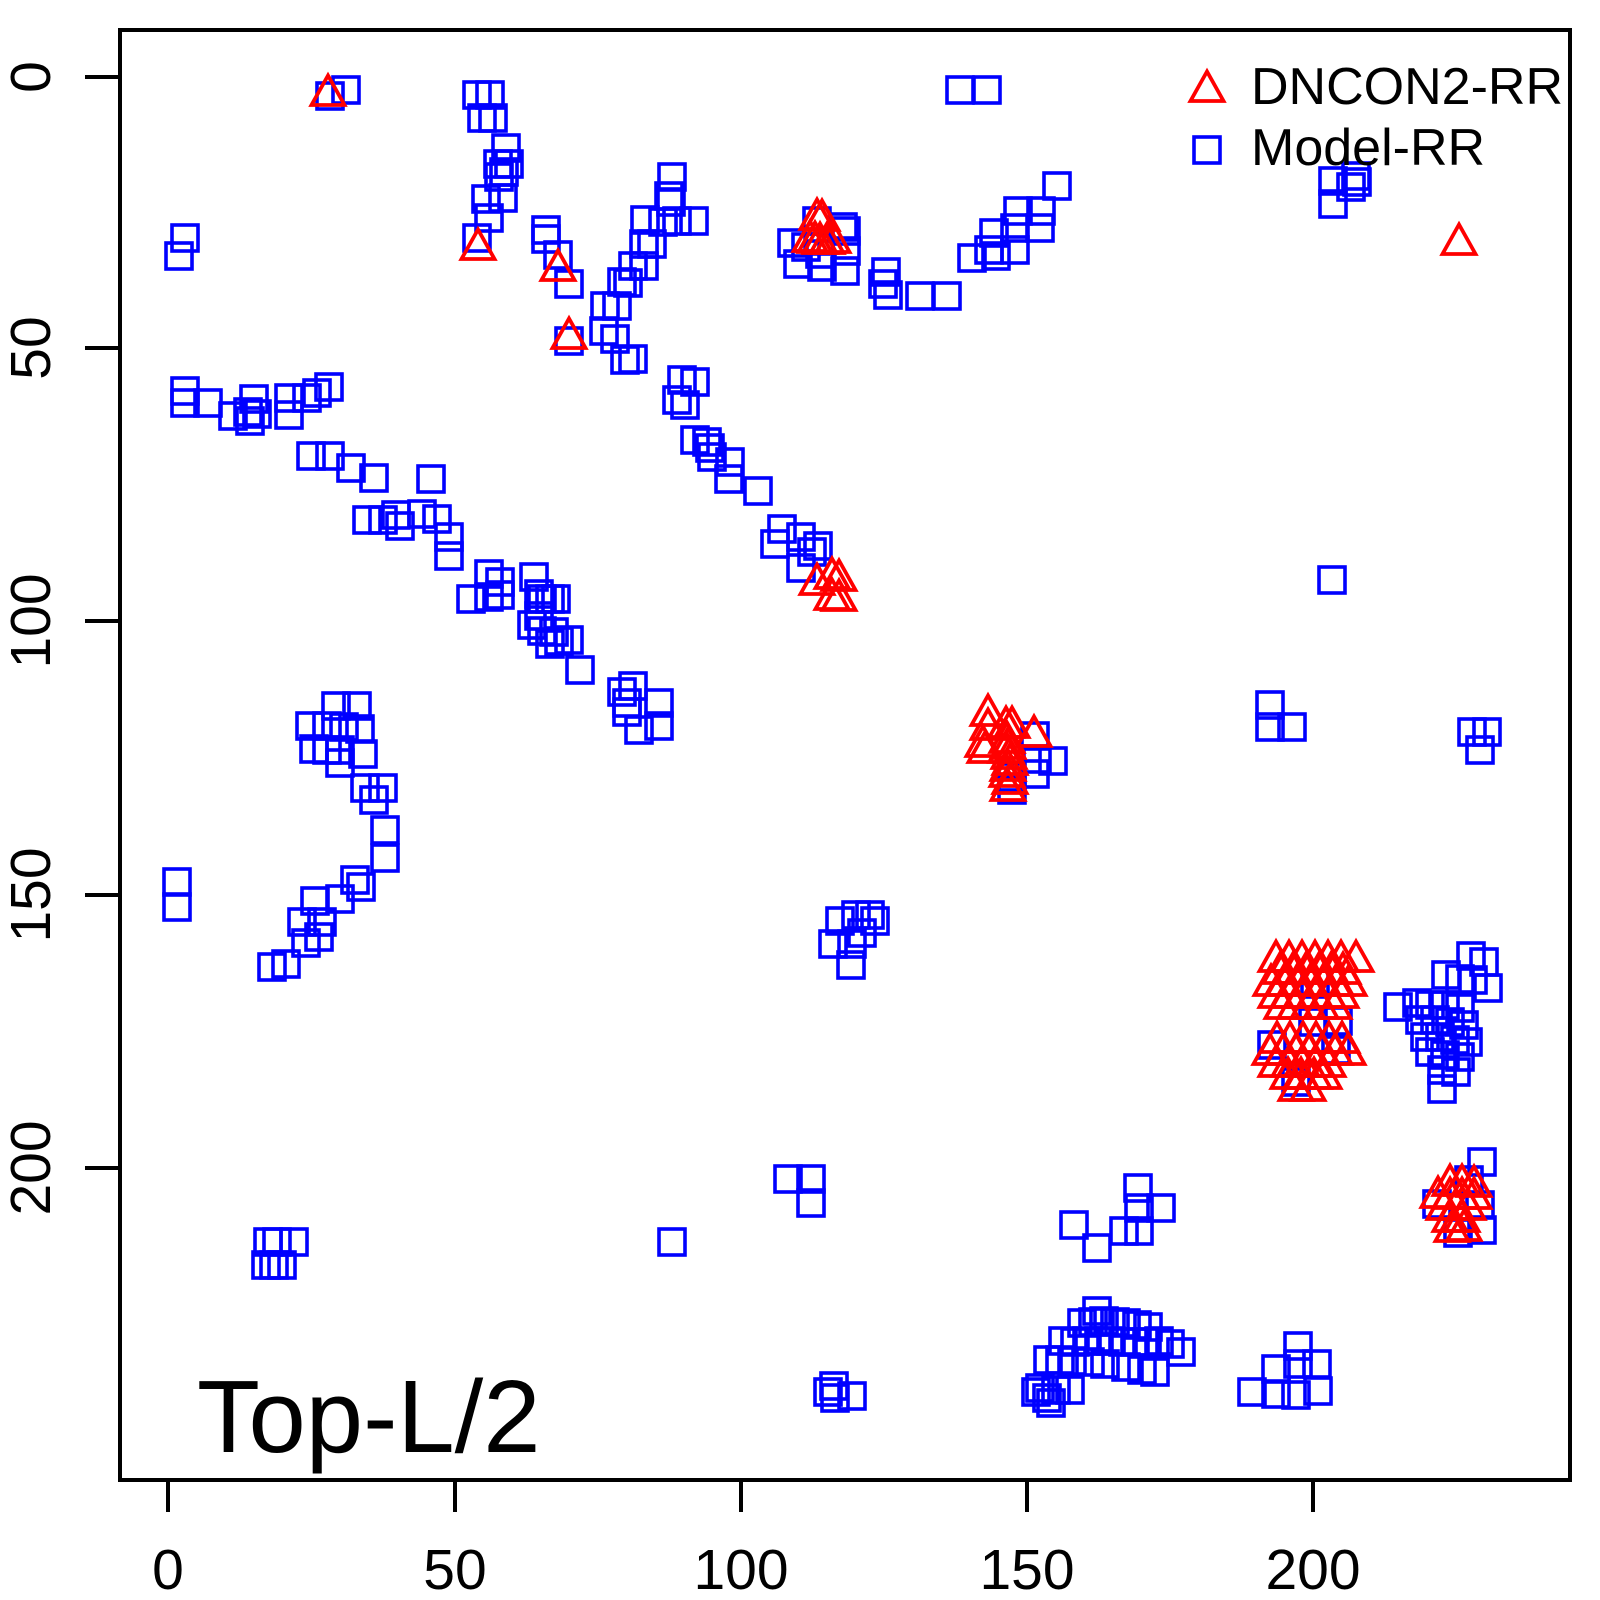 This screenshot has width=1600, height=1600. Describe the element at coordinates (1368, 148) in the screenshot. I see `svg-text: Model-RR` at that location.